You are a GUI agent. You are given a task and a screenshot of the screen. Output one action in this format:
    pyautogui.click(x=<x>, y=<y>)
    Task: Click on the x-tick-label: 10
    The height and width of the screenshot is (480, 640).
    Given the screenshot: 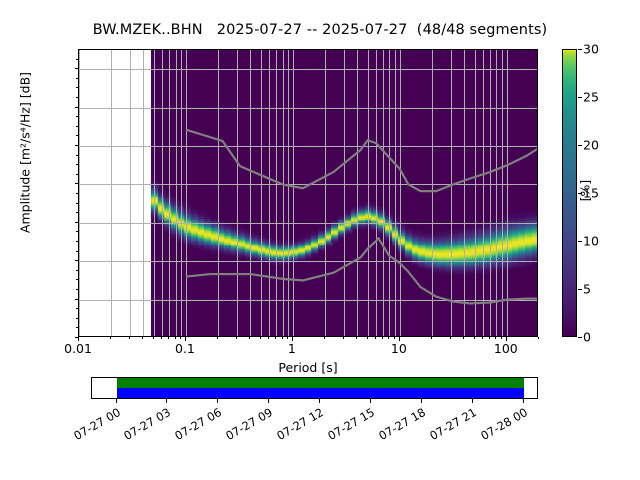 What is the action you would take?
    pyautogui.click(x=398, y=348)
    